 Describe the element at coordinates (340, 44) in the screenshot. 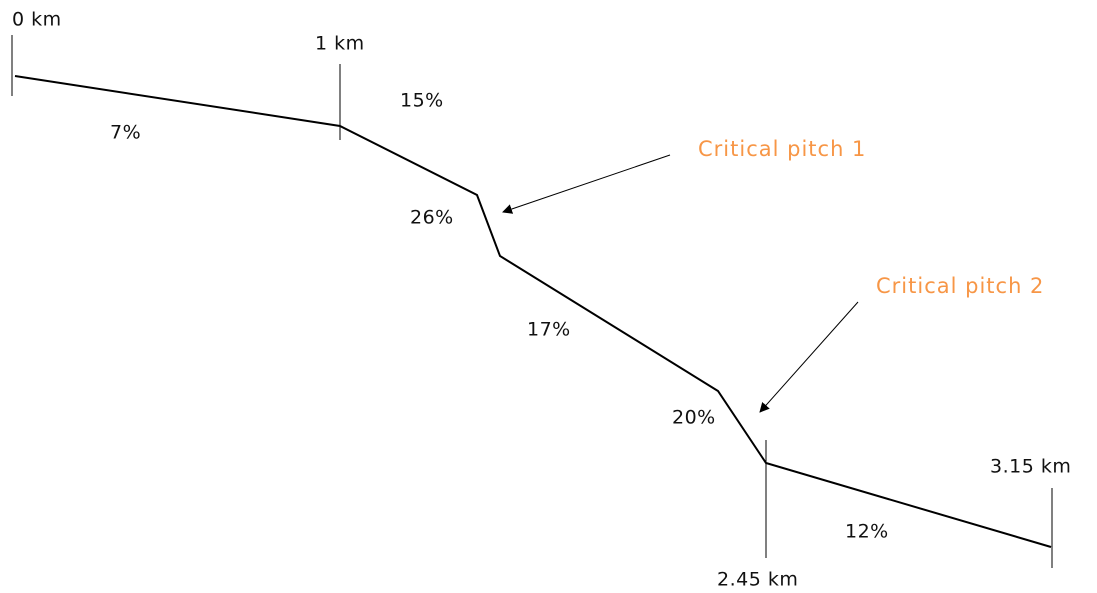

I see `marker-label: 1 km` at that location.